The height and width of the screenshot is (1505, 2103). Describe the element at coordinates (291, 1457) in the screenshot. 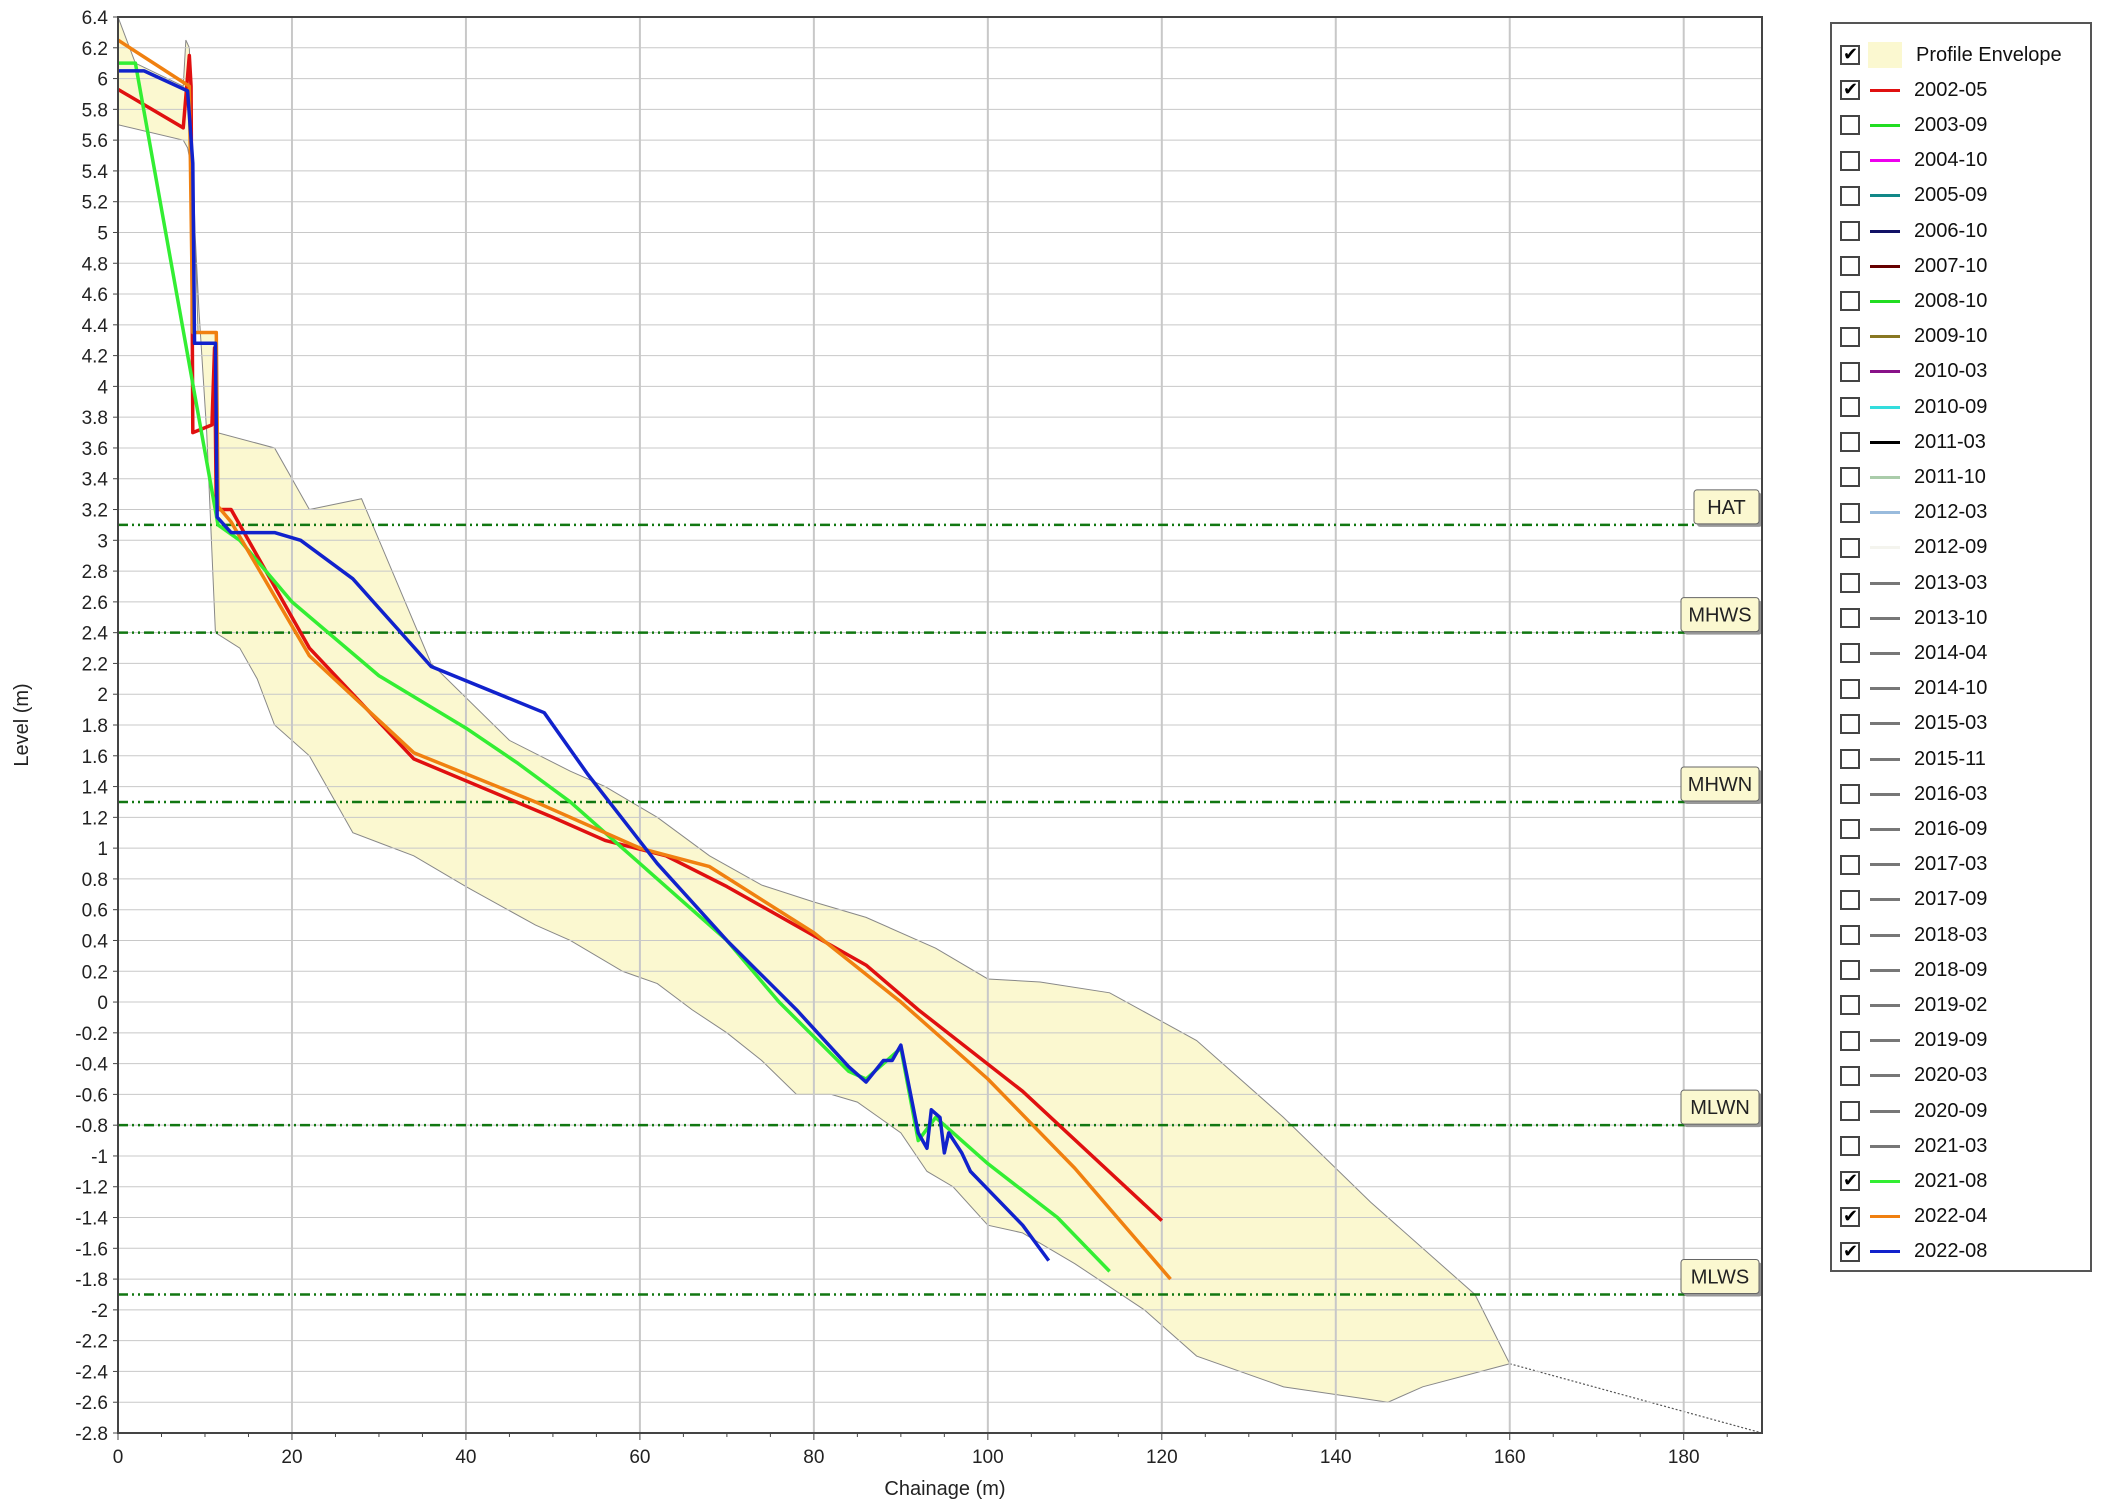

I see `x-tick-label: 20` at that location.